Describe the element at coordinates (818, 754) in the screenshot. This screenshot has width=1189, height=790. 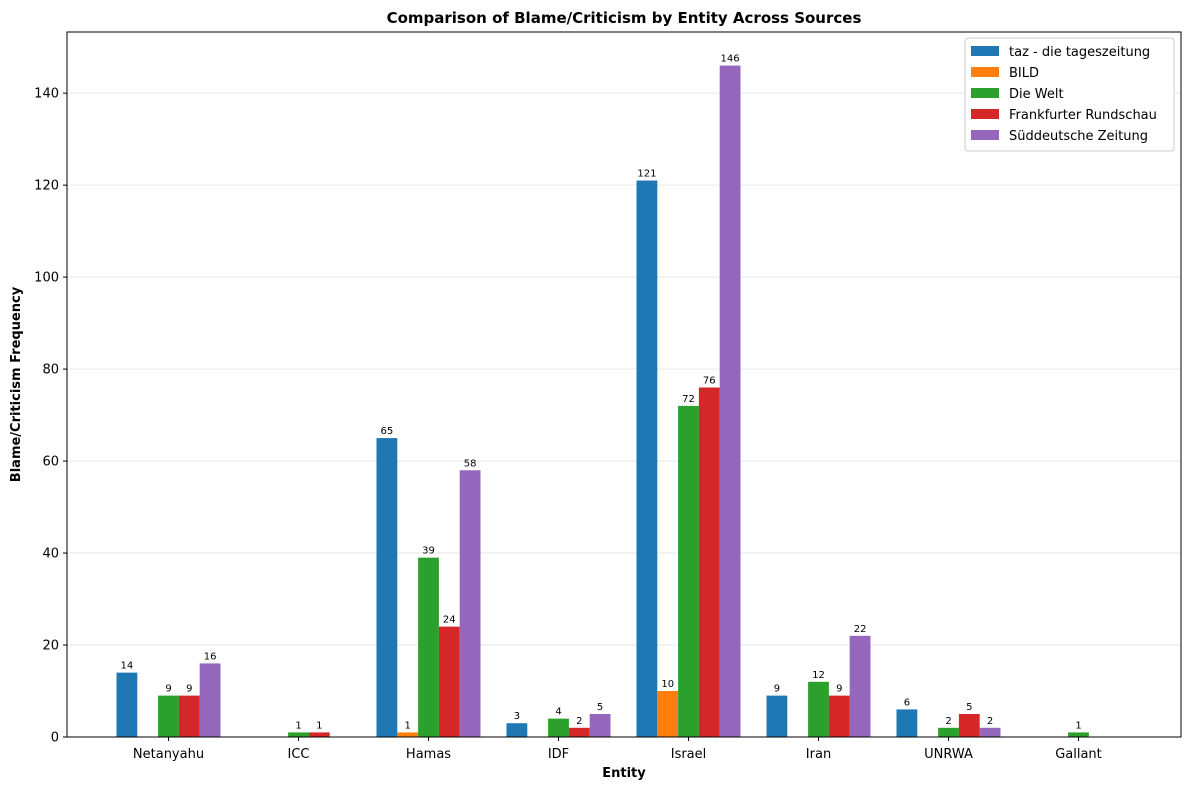
I see `x-tick-label: Iran` at that location.